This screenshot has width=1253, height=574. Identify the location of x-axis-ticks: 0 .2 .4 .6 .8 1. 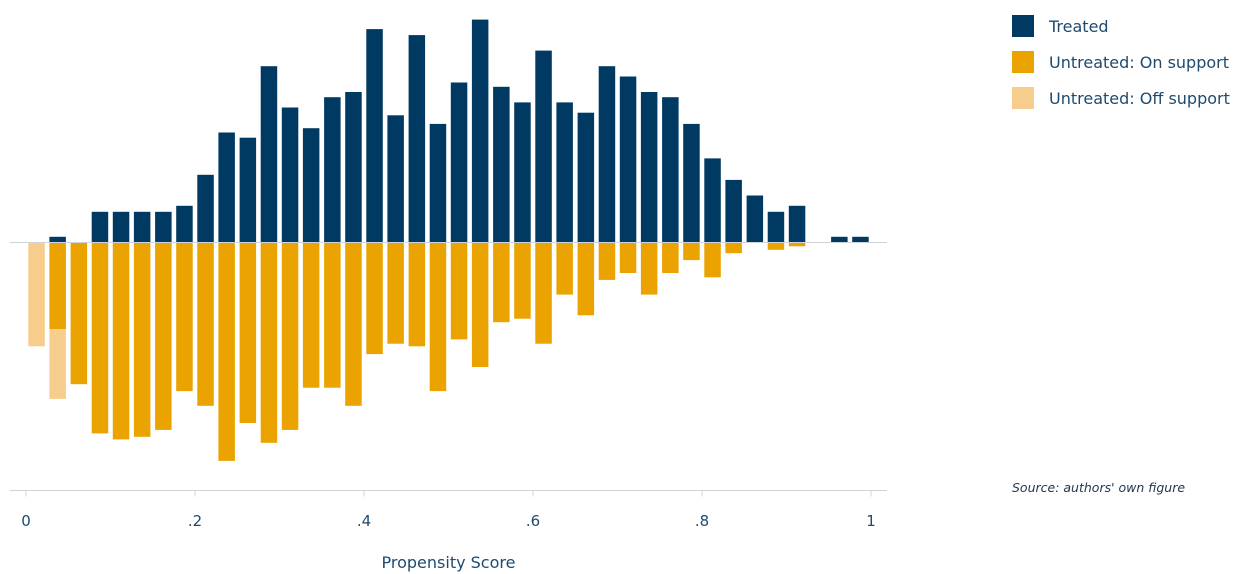
(448, 510).